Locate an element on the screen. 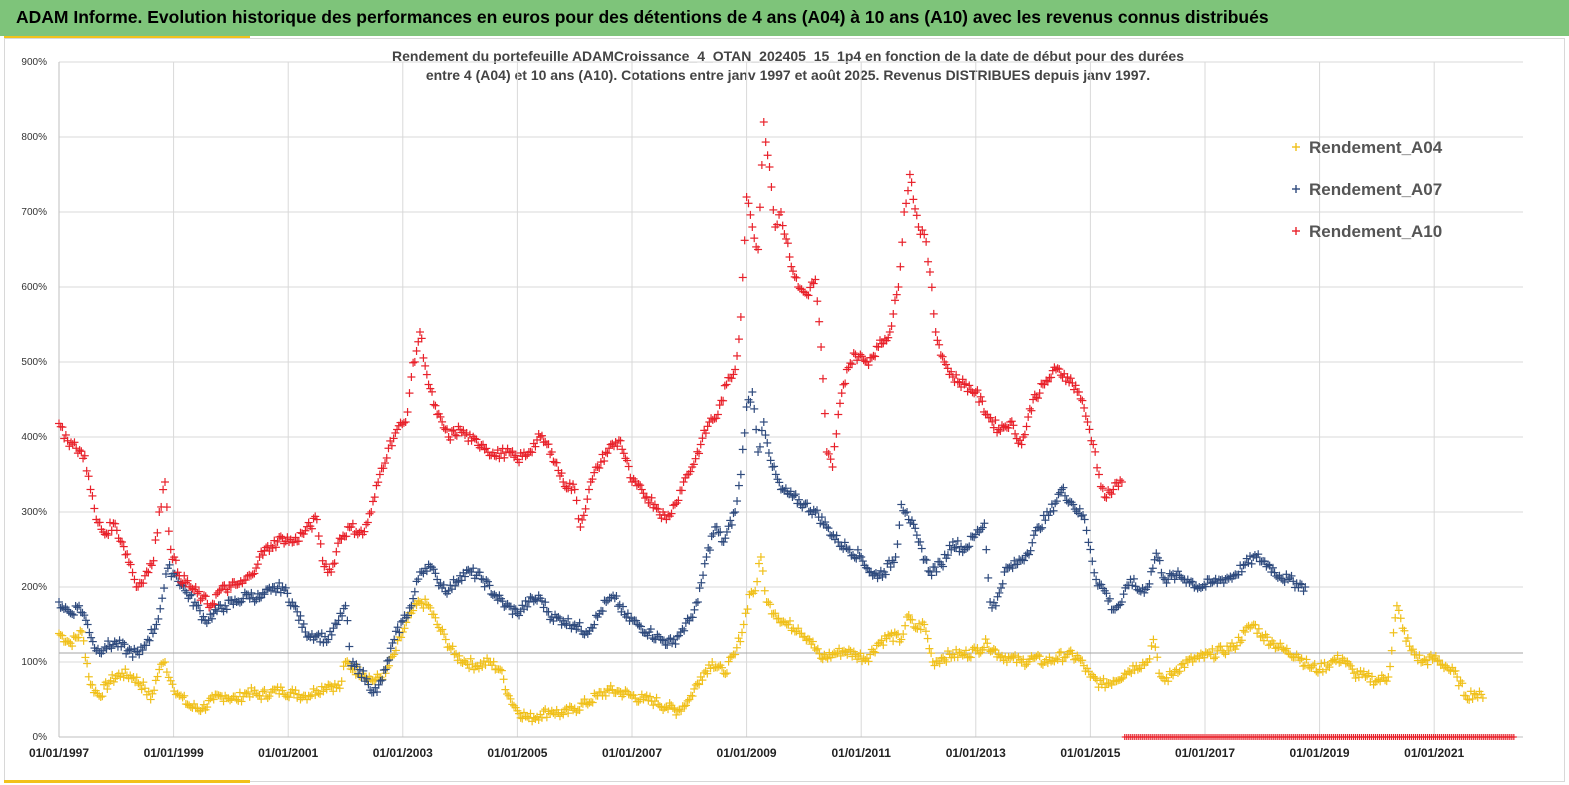  legend: Rendement_A04 Rendement_A07 Rendement_A10 is located at coordinates (1367, 189).